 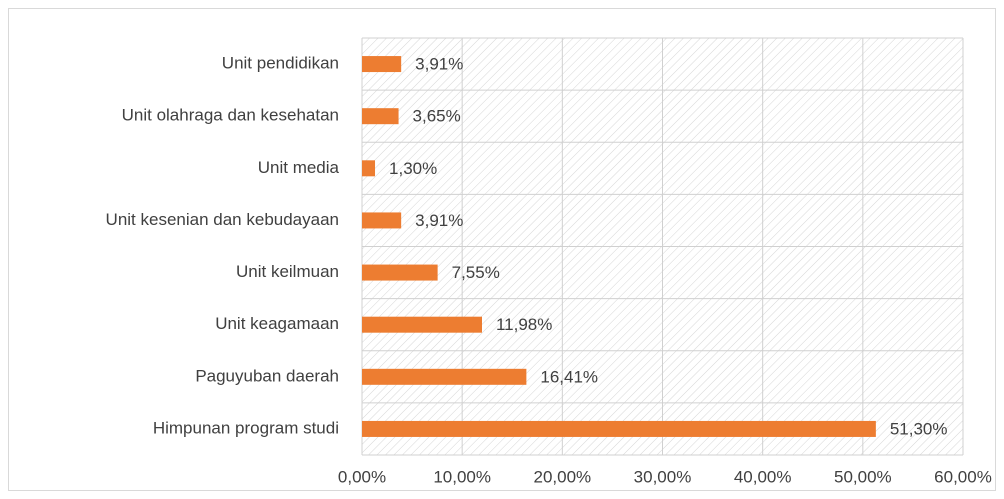 I want to click on x-tick-label: 20,00%, so click(x=562, y=476).